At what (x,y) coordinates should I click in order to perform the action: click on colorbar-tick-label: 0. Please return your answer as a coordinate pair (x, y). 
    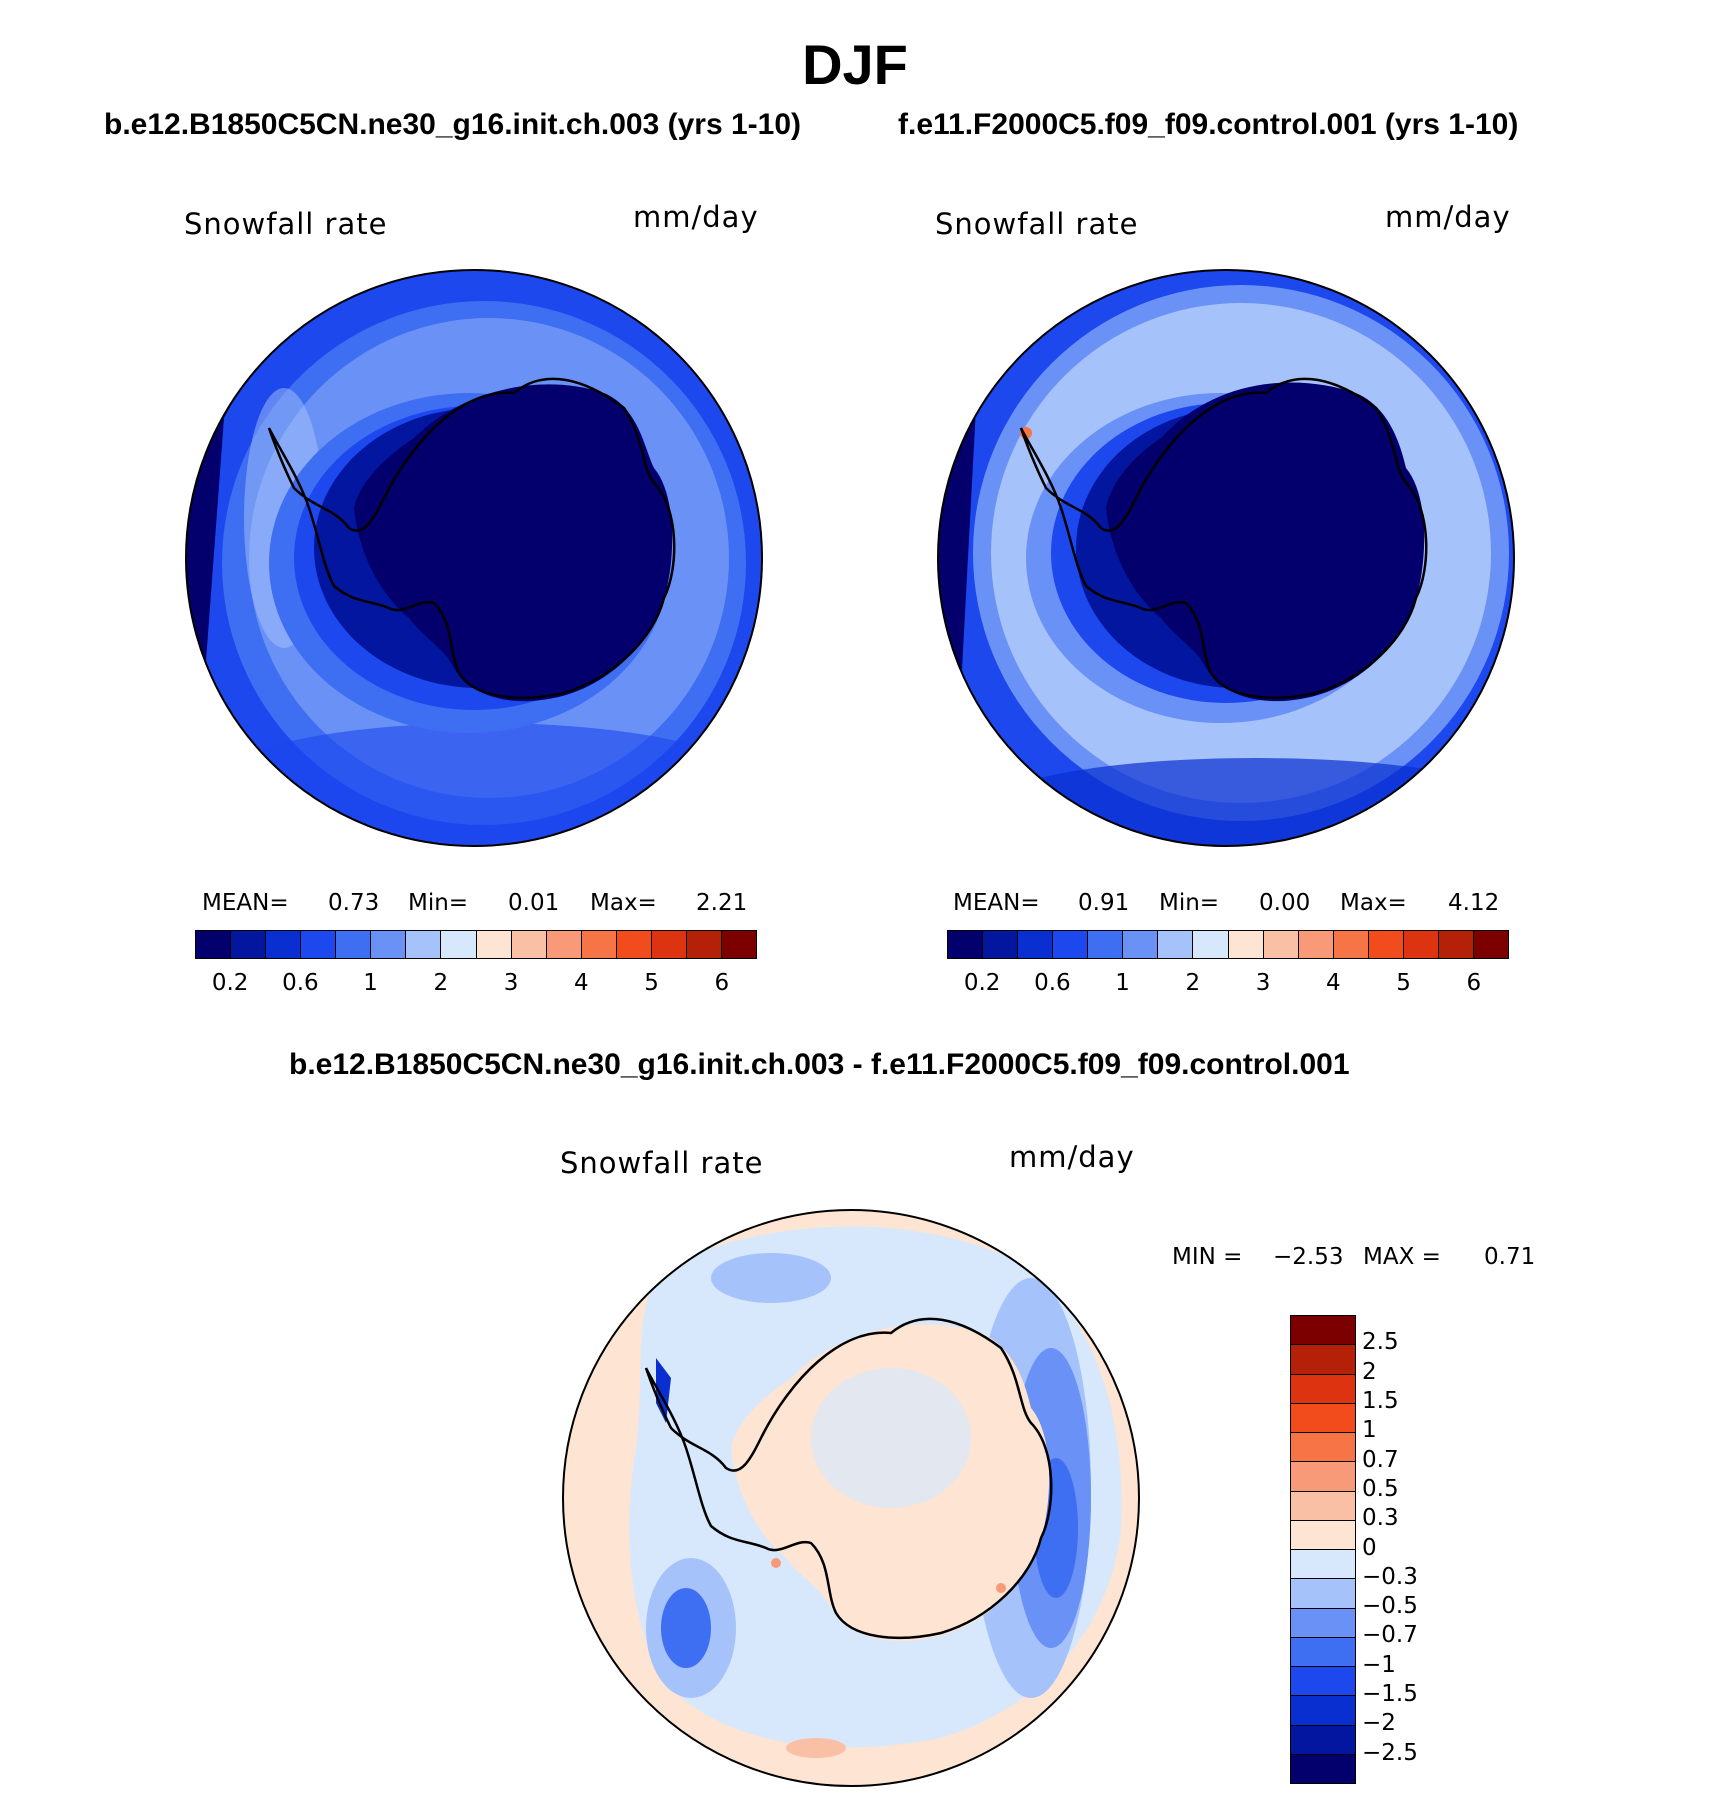
    Looking at the image, I should click on (1369, 1547).